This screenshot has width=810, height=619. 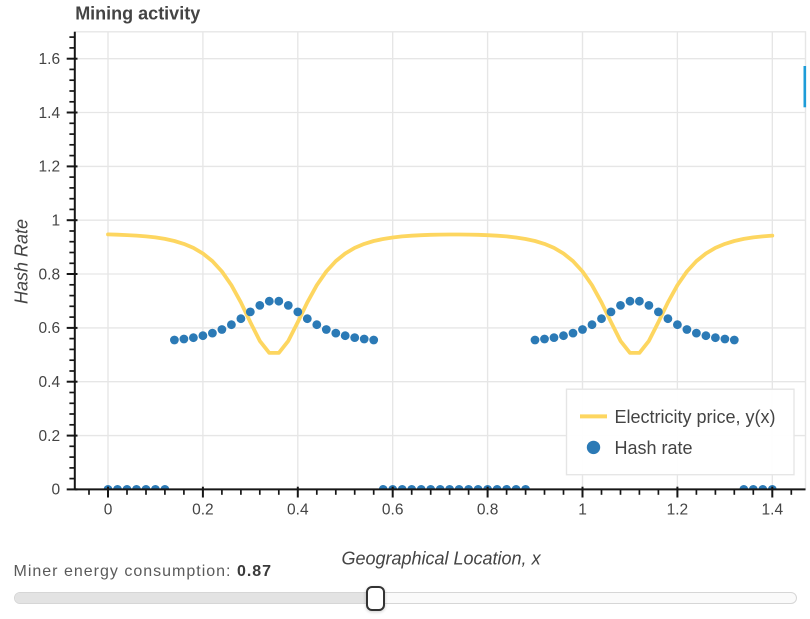 I want to click on svg-text: Hash rate, so click(x=654, y=448).